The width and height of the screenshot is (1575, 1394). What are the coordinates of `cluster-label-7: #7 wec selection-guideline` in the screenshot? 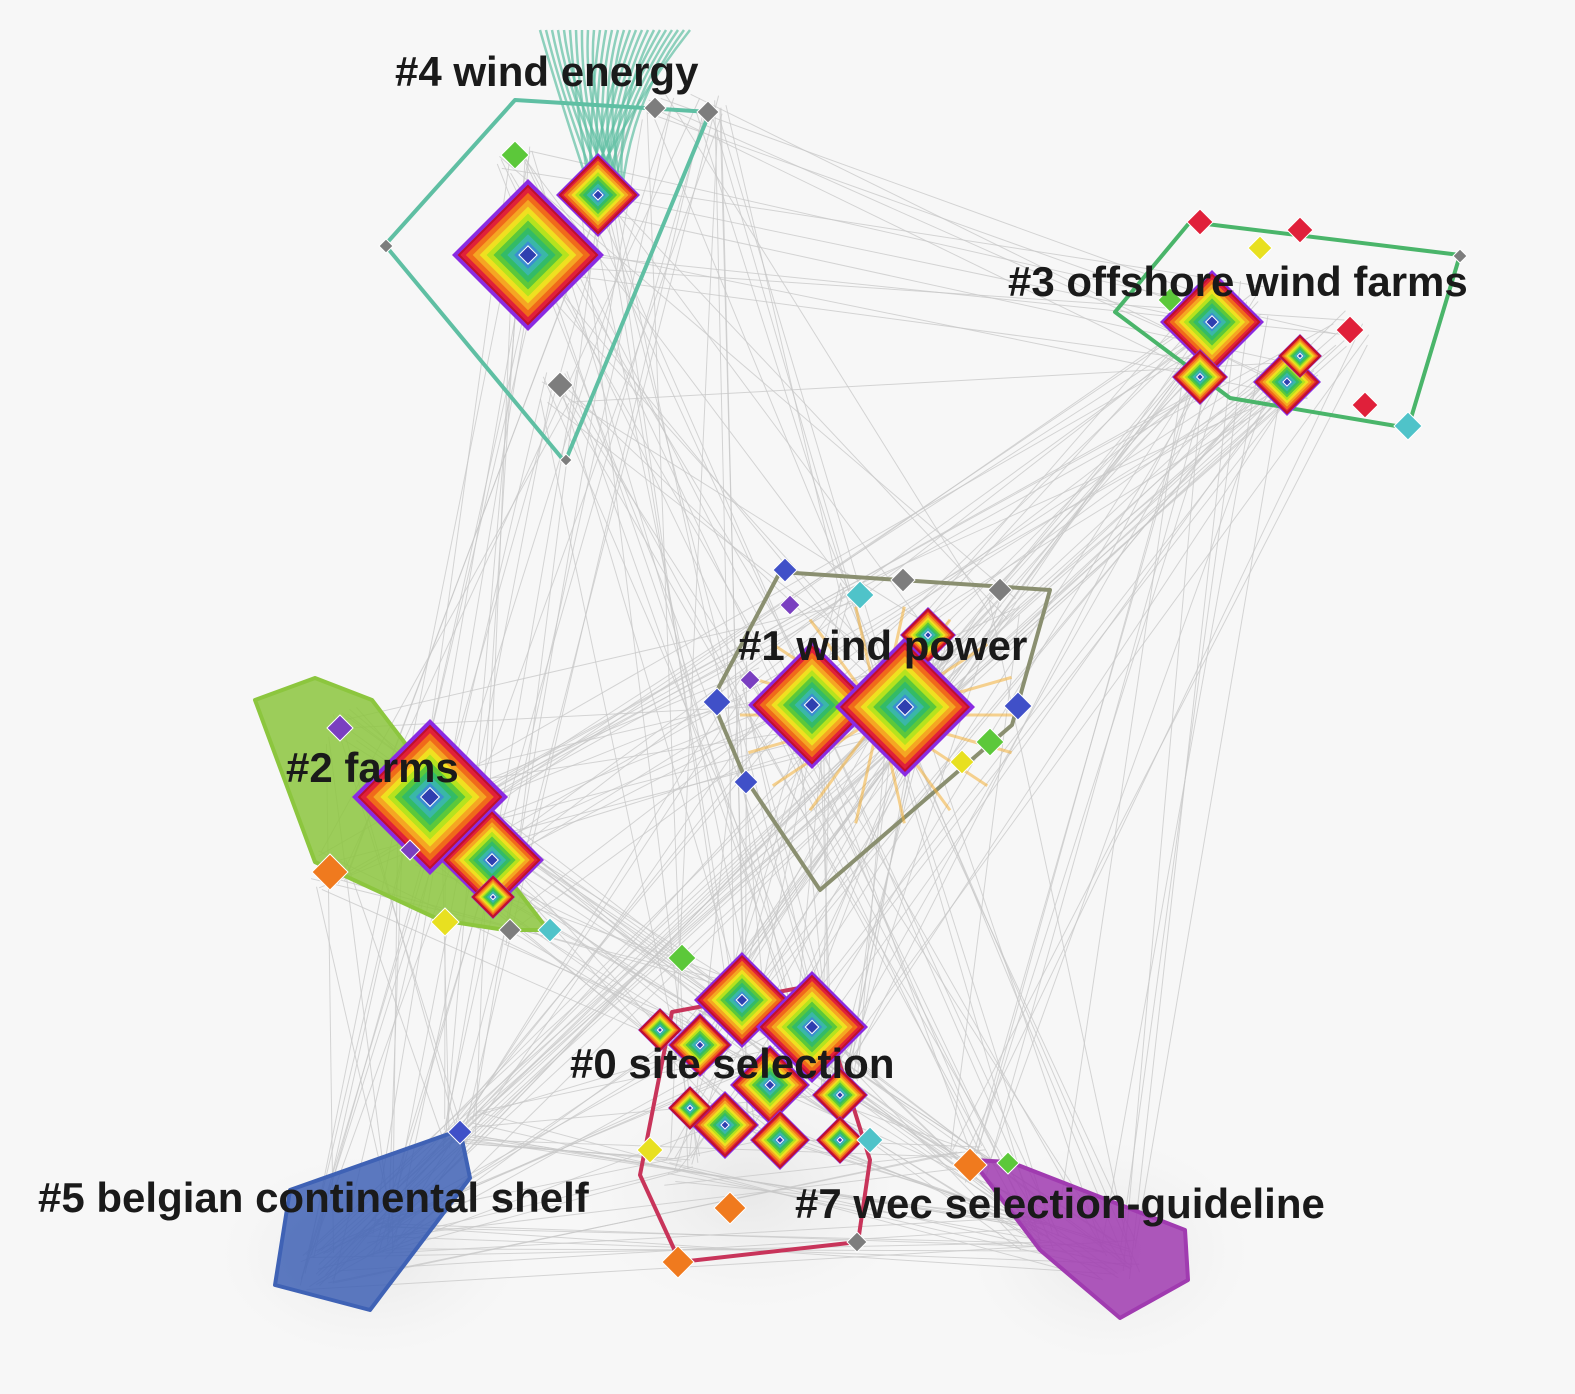 It's located at (1060, 1203).